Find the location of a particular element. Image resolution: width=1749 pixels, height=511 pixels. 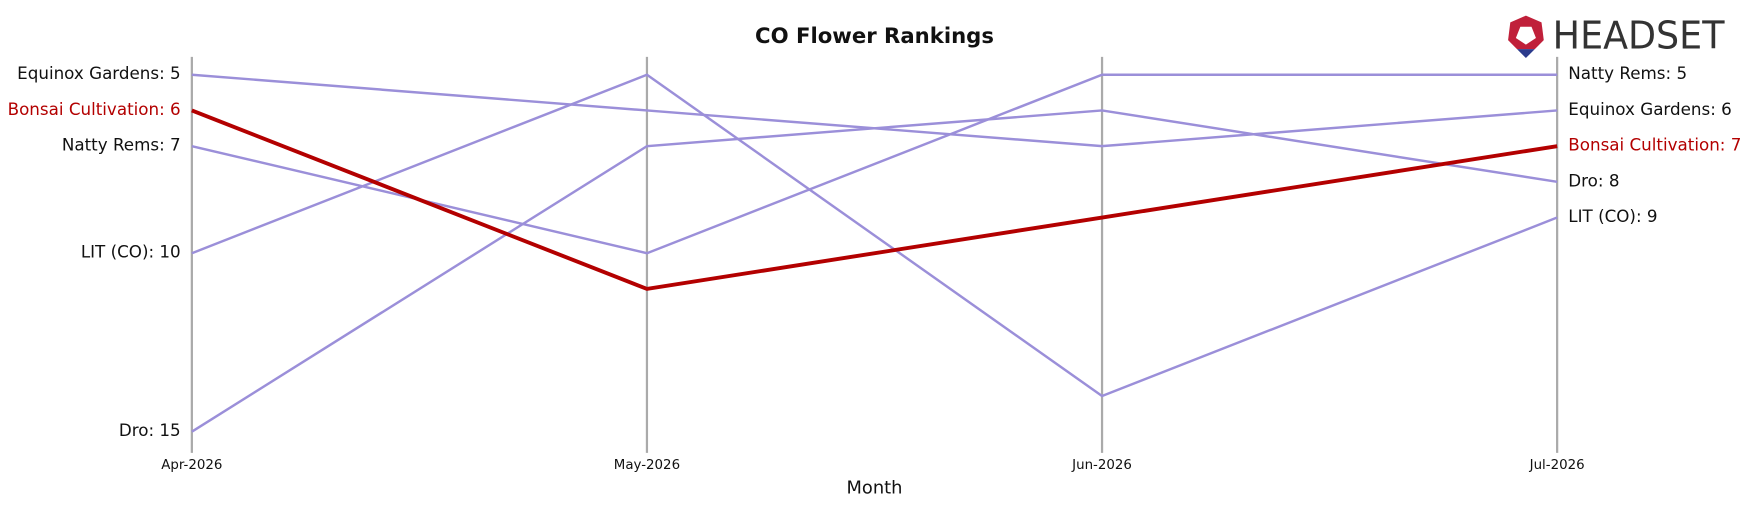

logo-text: HEADSET is located at coordinates (1639, 35).